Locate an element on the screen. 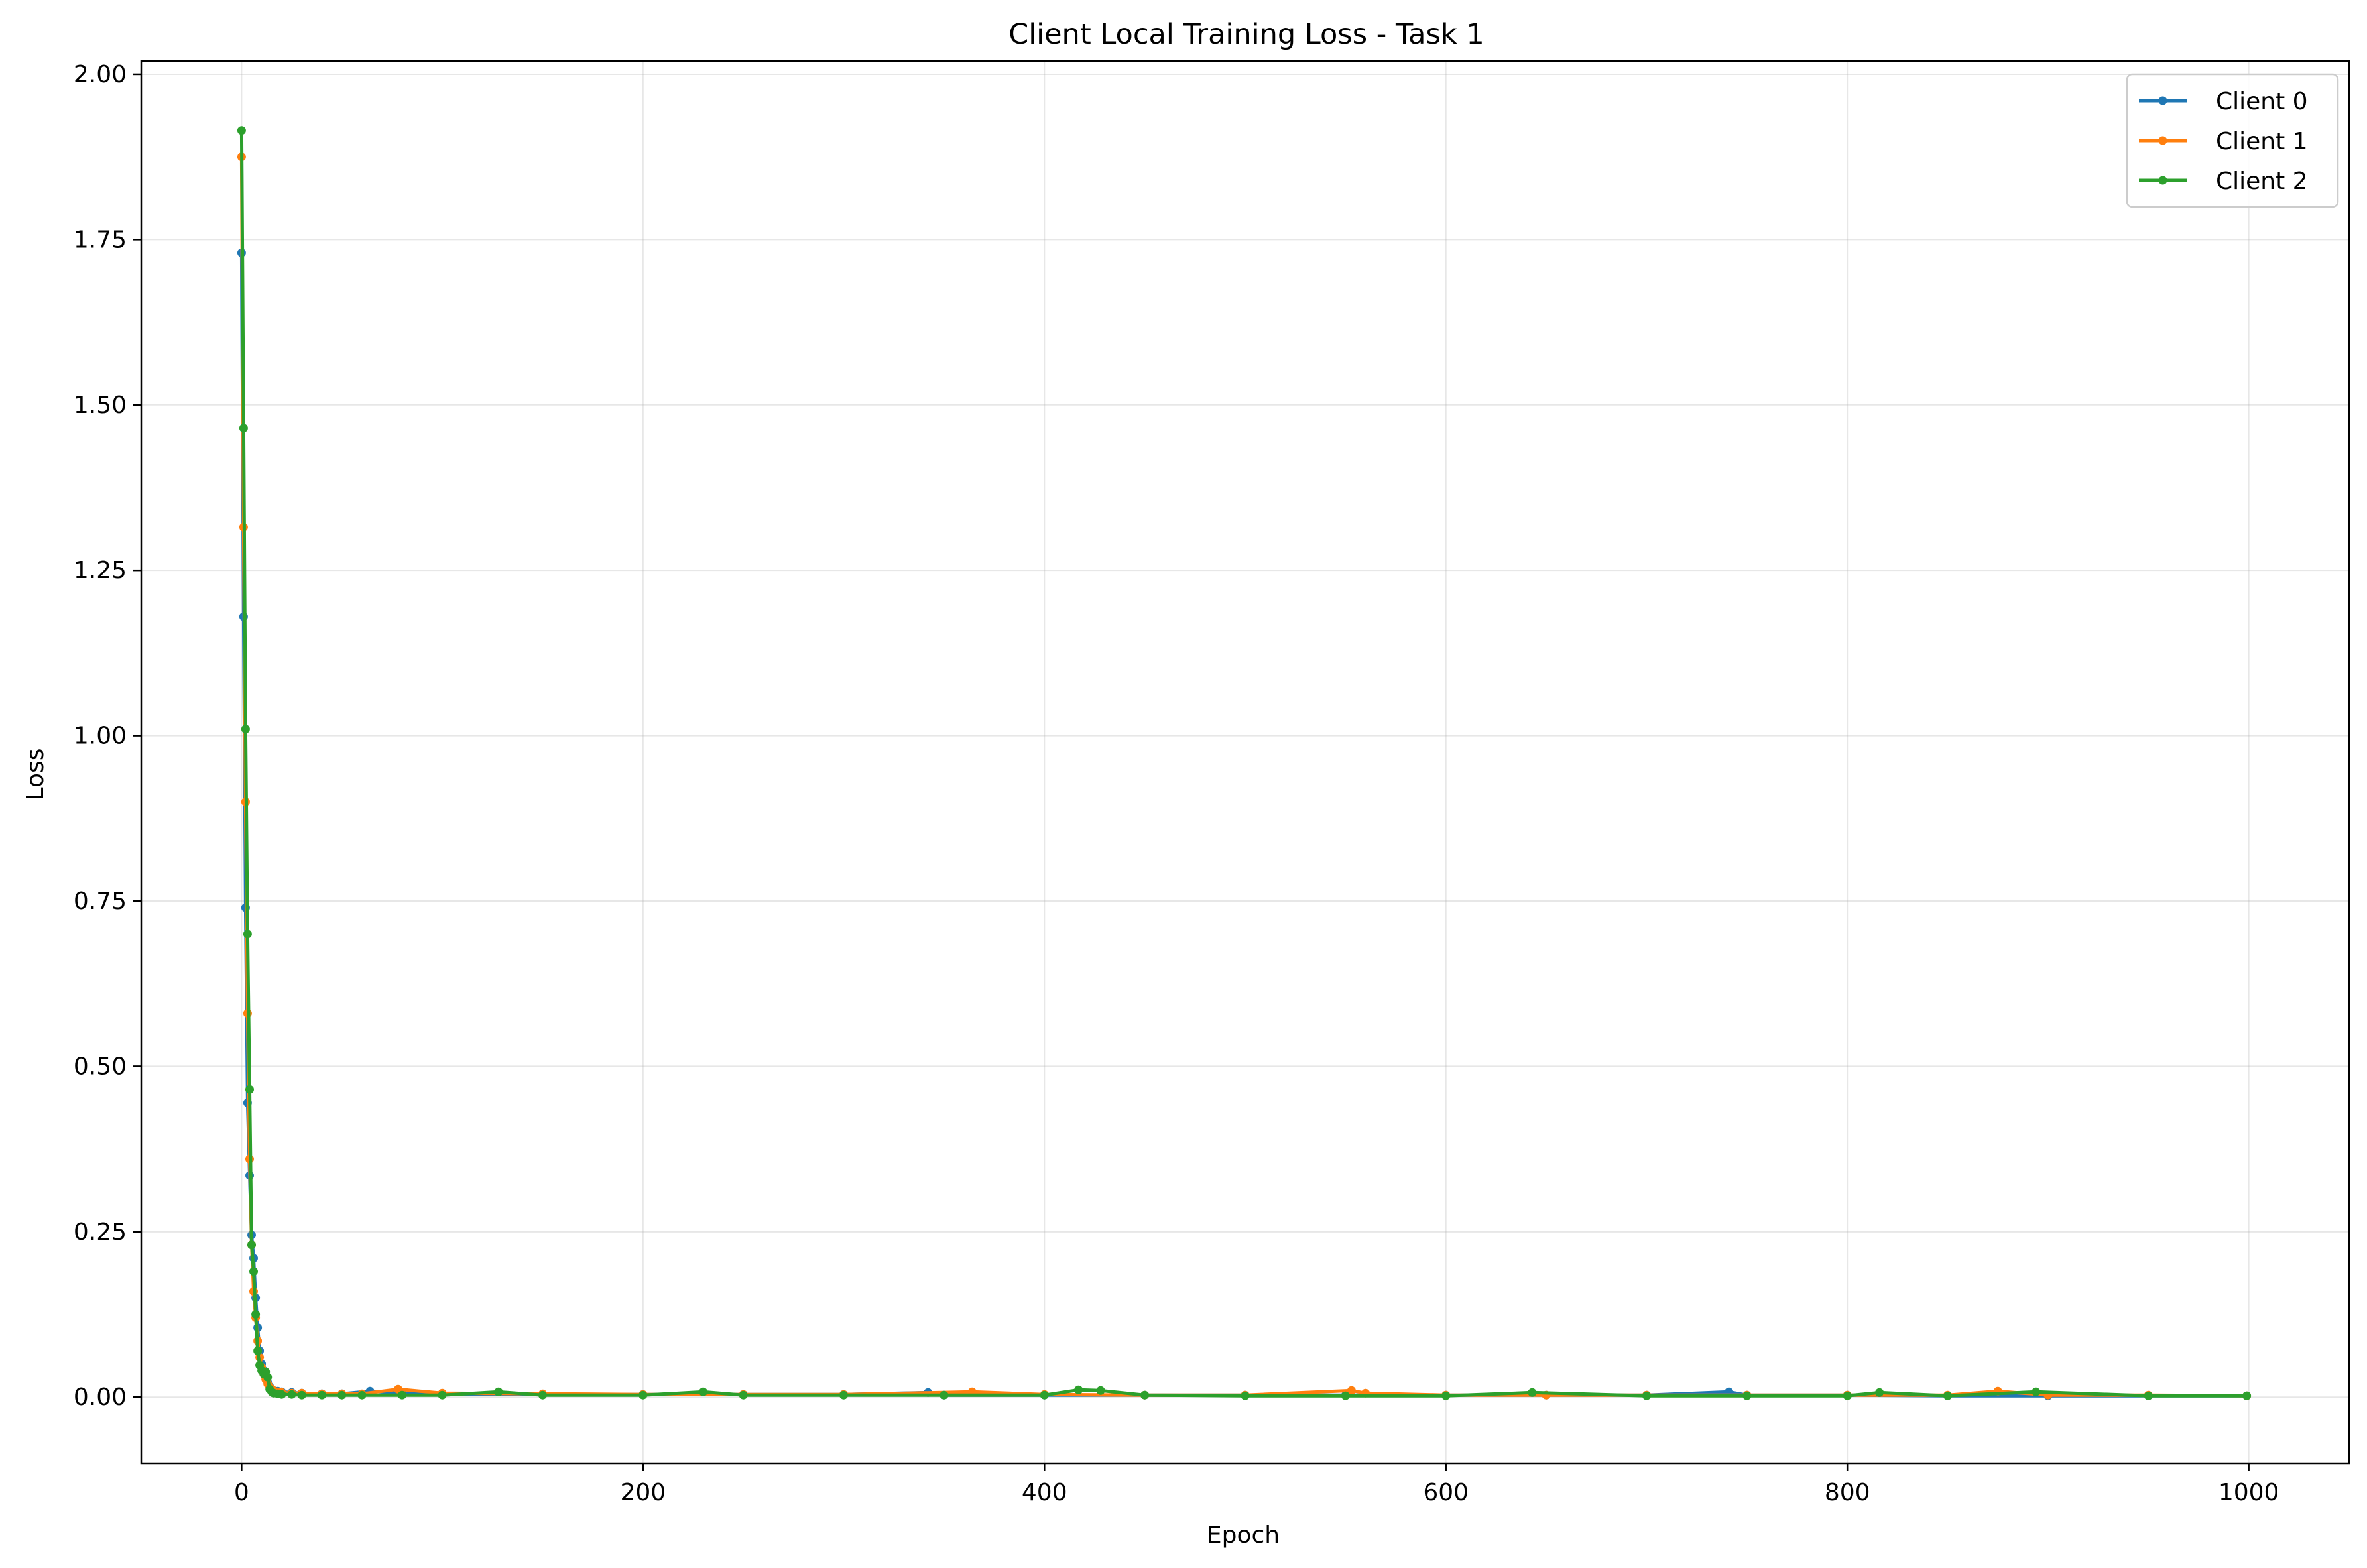 Image resolution: width=2367 pixels, height=1568 pixels. x-tick-label: 800 is located at coordinates (1847, 1492).